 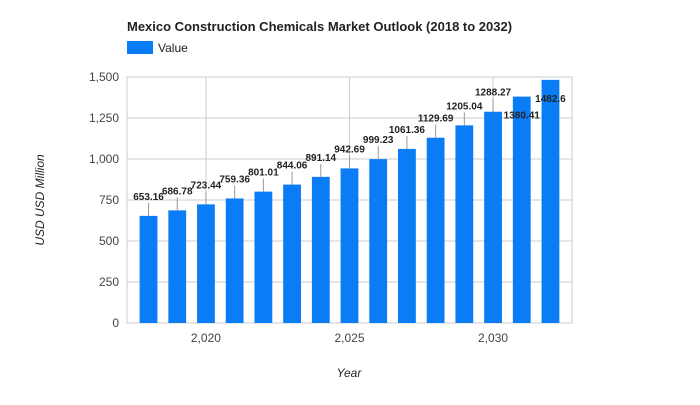 What do you see at coordinates (104, 118) in the screenshot?
I see `y-tick-label: 1,250` at bounding box center [104, 118].